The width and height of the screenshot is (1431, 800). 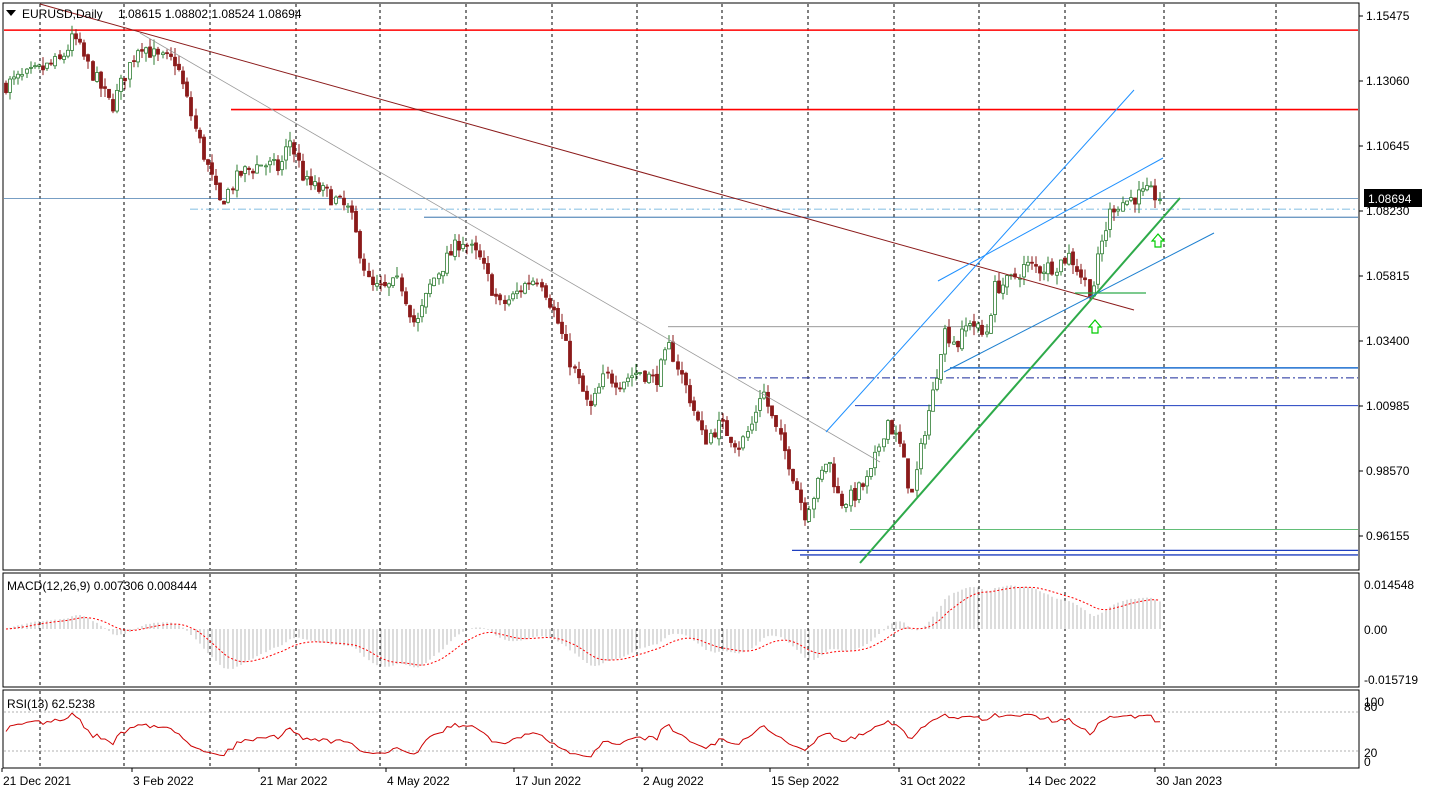 What do you see at coordinates (1371, 707) in the screenshot?
I see `rsi-tick-80: 80` at bounding box center [1371, 707].